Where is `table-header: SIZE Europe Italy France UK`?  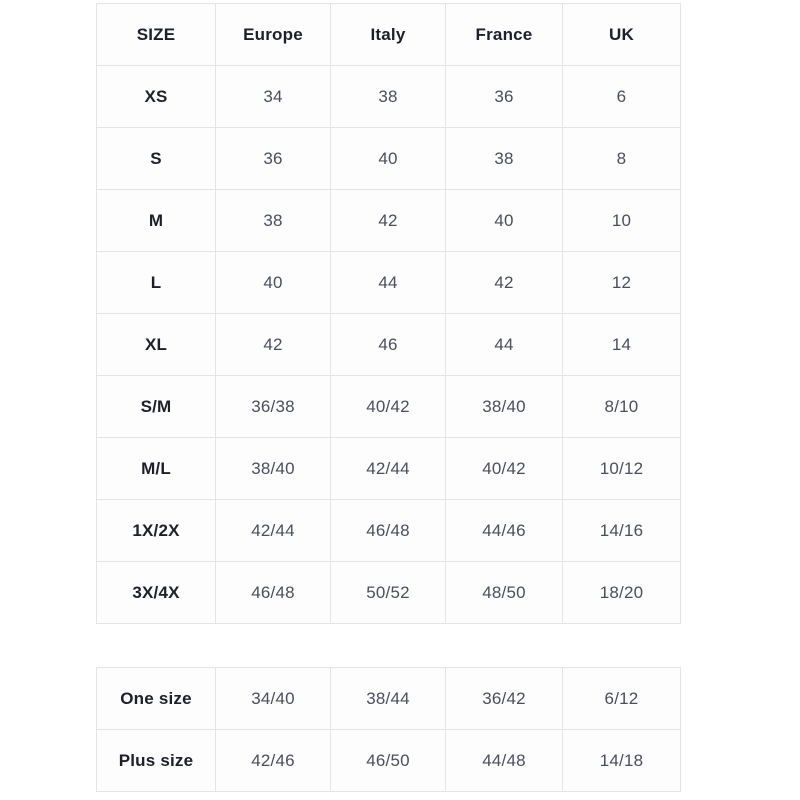 table-header: SIZE Europe Italy France UK is located at coordinates (388, 34).